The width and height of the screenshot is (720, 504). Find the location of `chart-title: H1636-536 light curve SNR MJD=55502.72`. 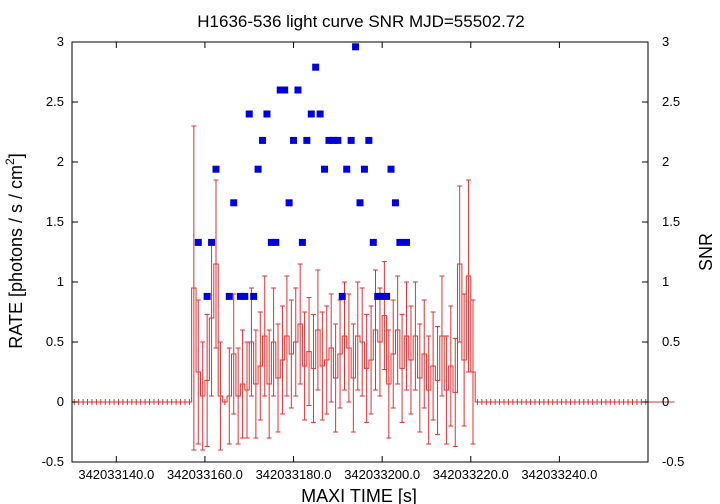

chart-title: H1636-536 light curve SNR MJD=55502.72 is located at coordinates (360, 21).